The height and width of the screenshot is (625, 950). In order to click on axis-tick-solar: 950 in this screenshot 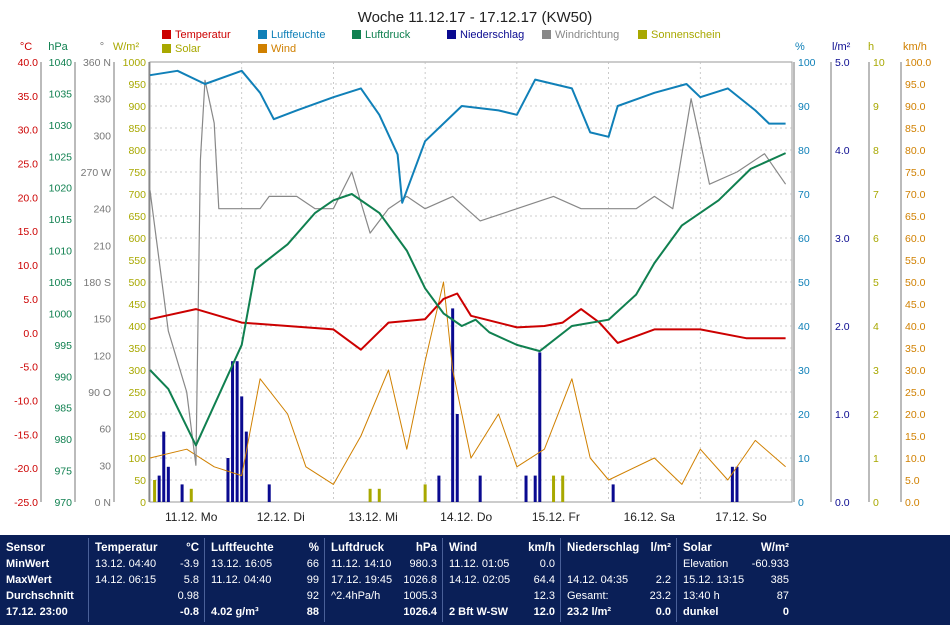, I will do `click(137, 85)`.